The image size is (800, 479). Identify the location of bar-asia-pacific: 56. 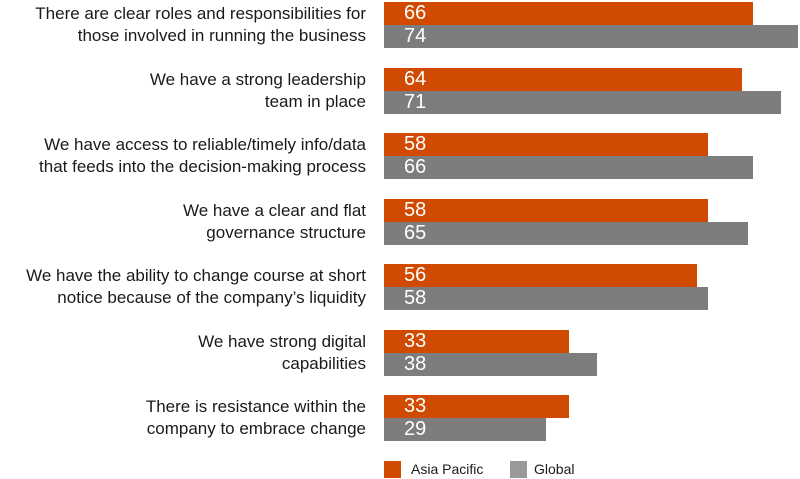
(541, 275).